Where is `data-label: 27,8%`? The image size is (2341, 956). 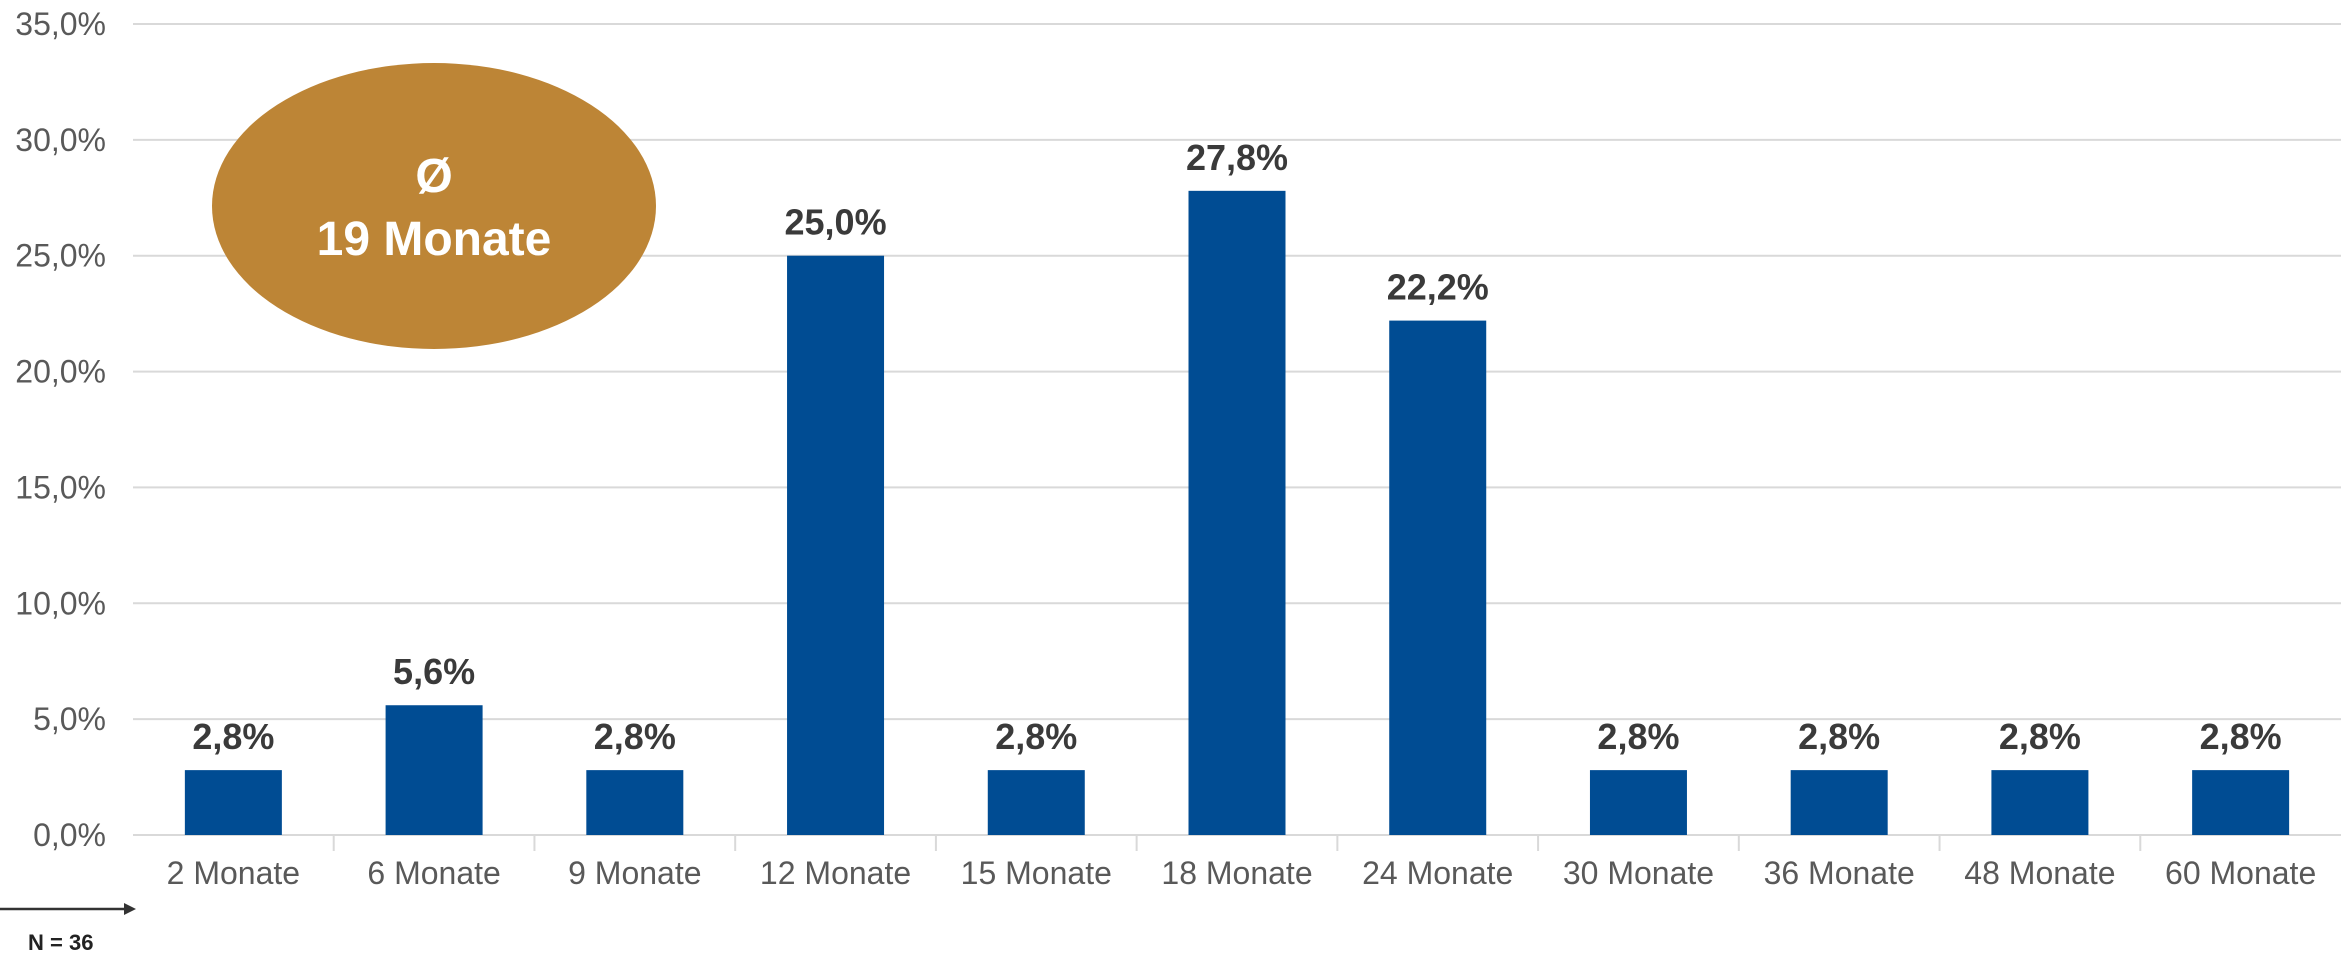
data-label: 27,8% is located at coordinates (1237, 157).